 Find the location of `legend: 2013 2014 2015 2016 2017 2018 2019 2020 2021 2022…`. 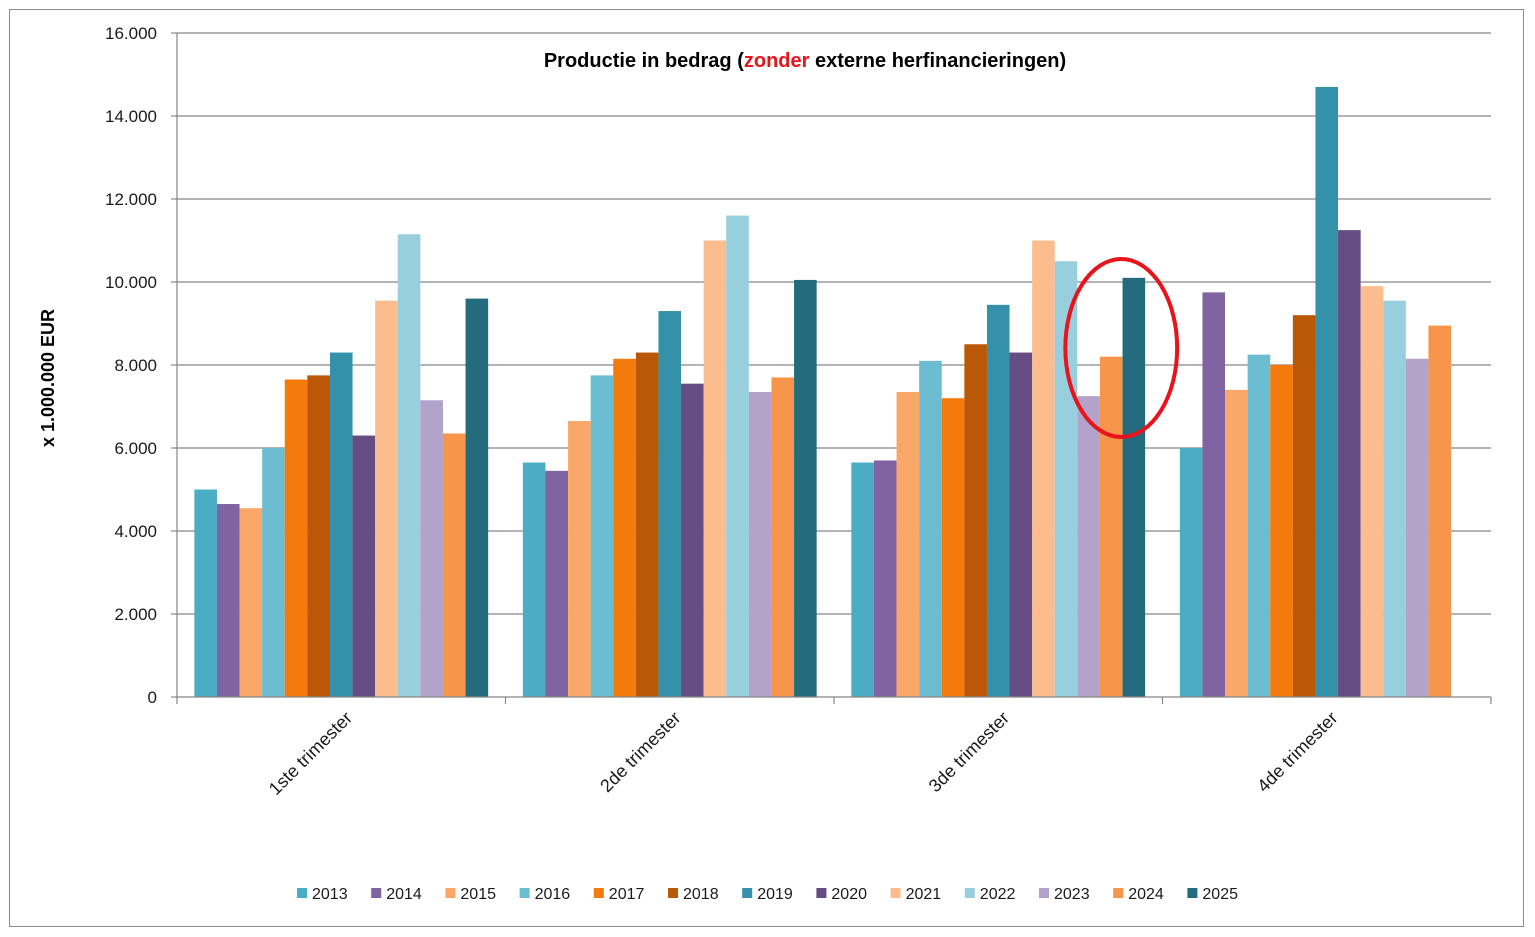

legend: 2013 2014 2015 2016 2017 2018 2019 2020 2021 2022… is located at coordinates (767, 894).